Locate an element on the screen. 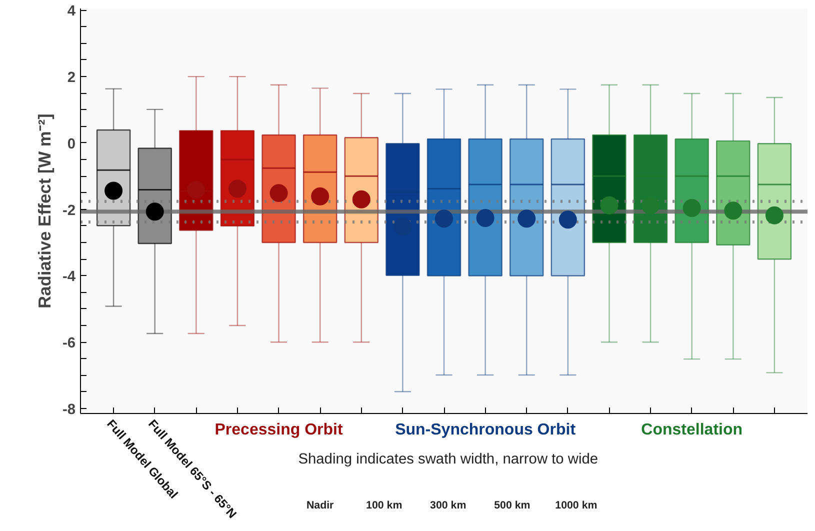 The image size is (815, 531). text: 500 km is located at coordinates (512, 506).